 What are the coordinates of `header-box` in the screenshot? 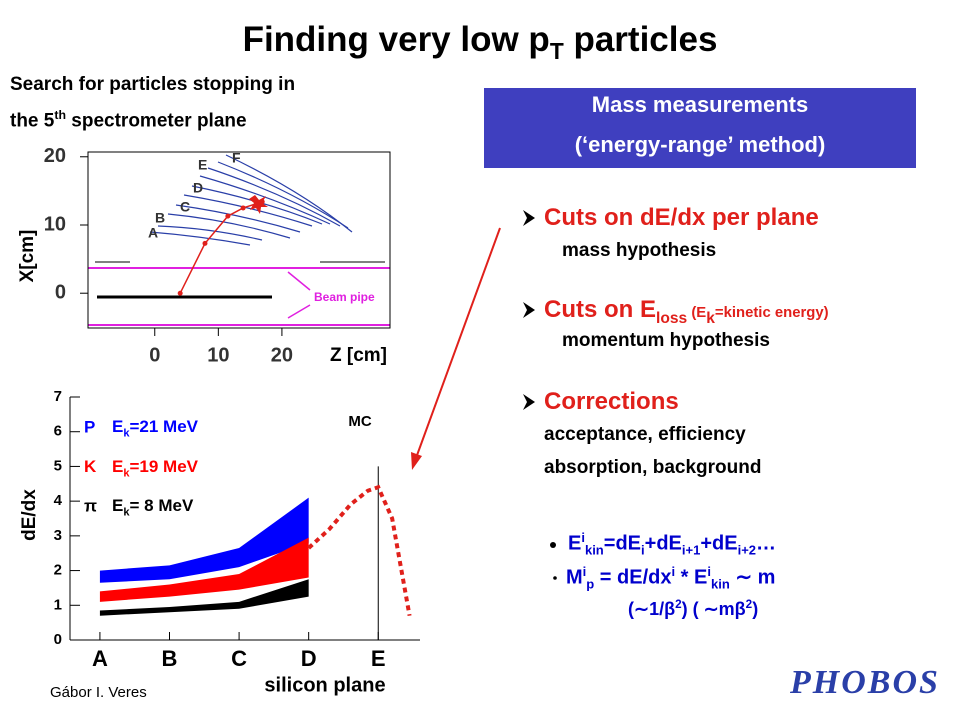 It's located at (700, 128).